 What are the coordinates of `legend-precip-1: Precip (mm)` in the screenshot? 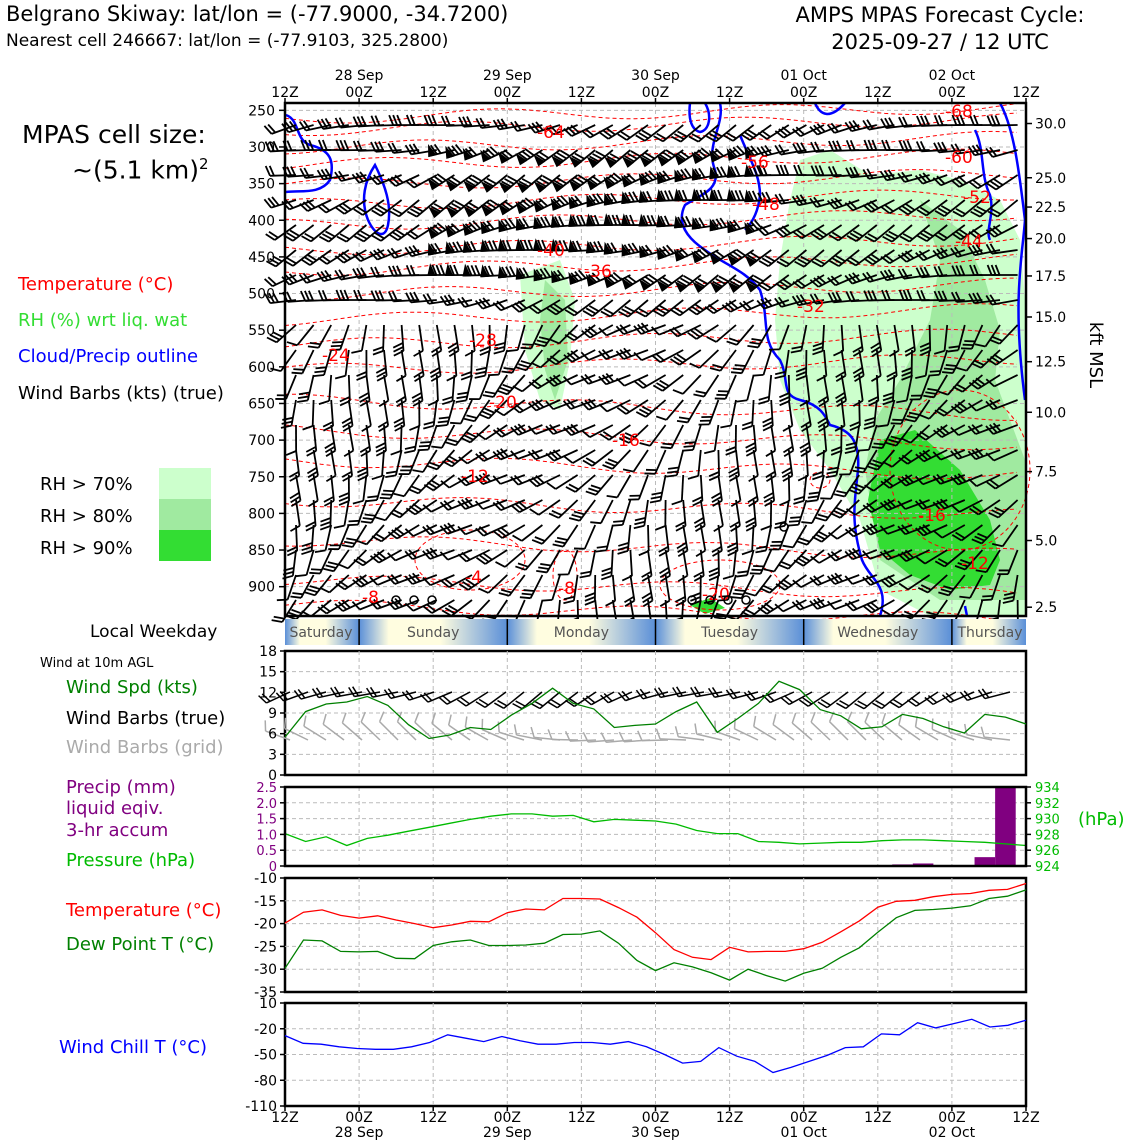 It's located at (121, 787).